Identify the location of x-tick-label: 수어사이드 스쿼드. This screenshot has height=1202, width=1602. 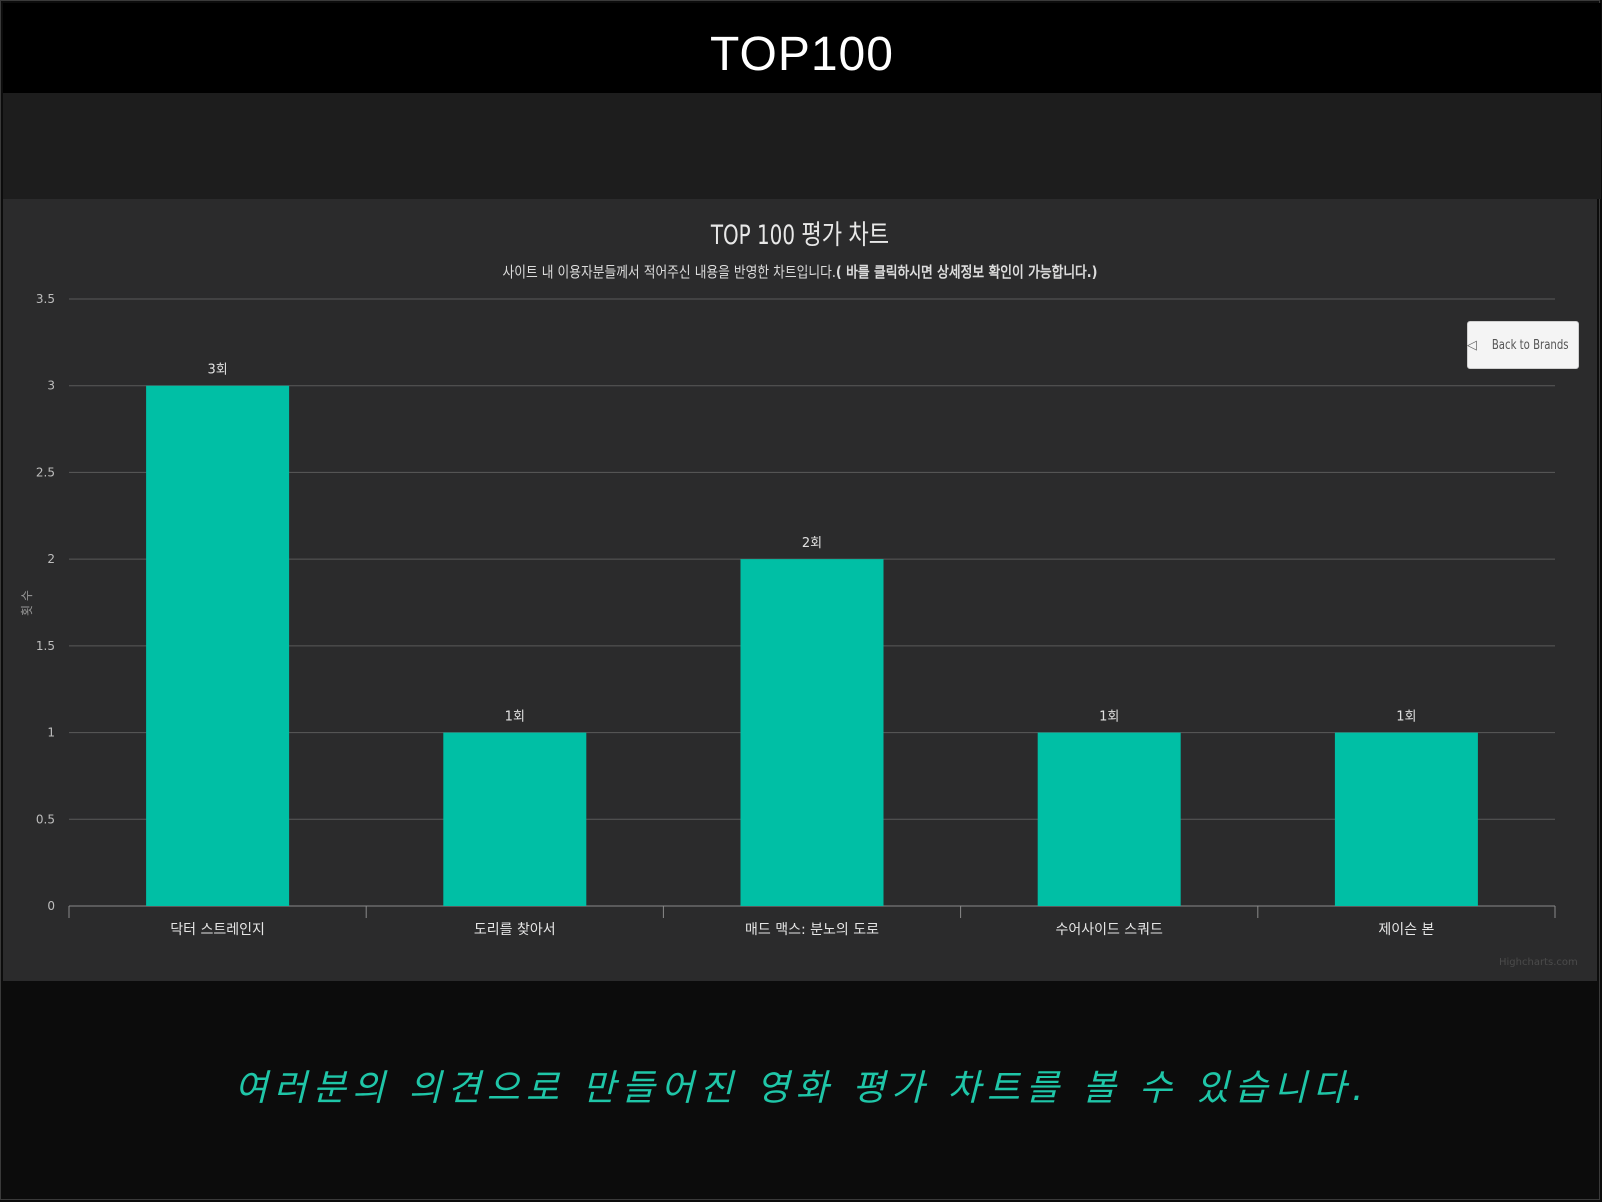
(1109, 930).